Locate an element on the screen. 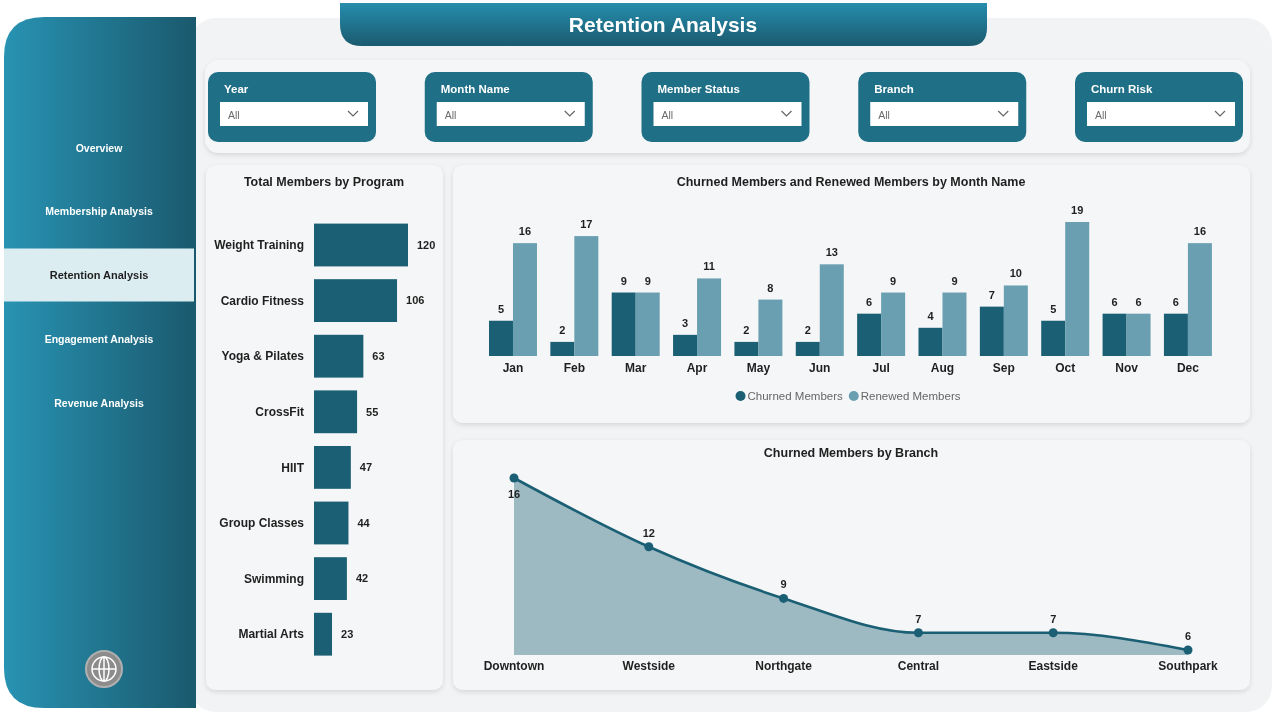  y-tick-label: Weight Training is located at coordinates (259, 245).